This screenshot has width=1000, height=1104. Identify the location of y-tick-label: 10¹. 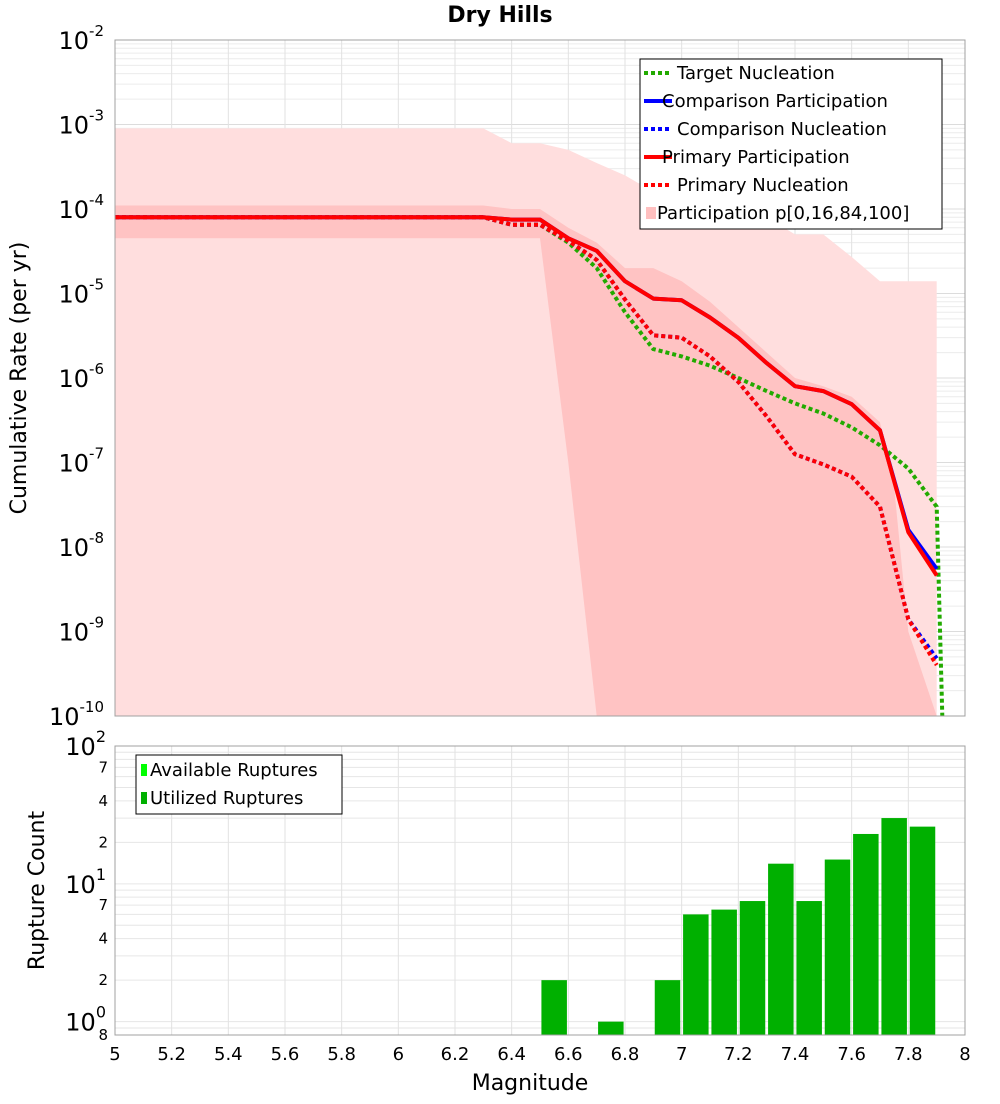
(85, 882).